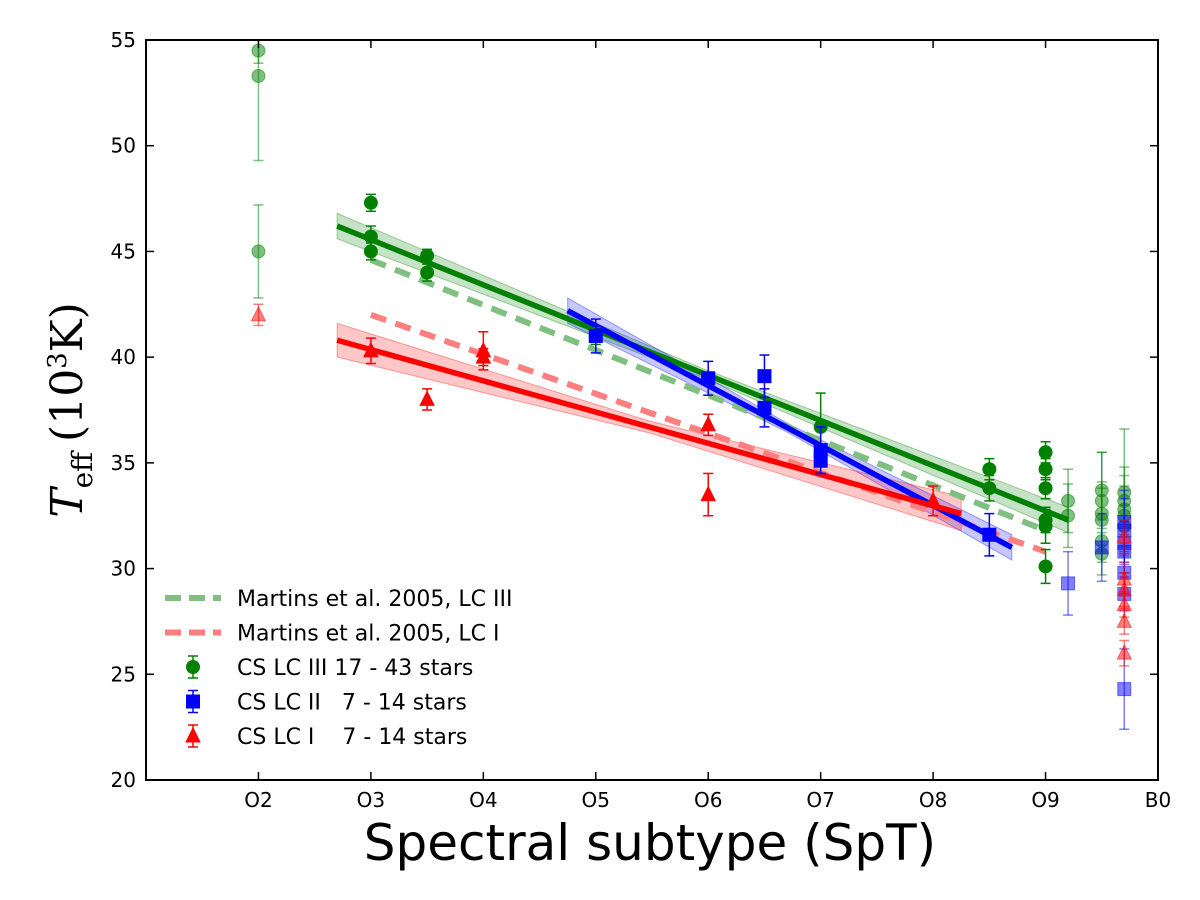  What do you see at coordinates (123, 146) in the screenshot?
I see `y-tick-label: 50` at bounding box center [123, 146].